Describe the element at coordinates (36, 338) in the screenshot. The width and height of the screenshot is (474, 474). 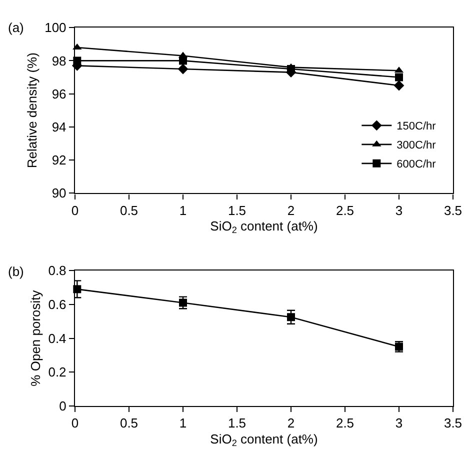
I see `y-axis-title: % Open porosity` at that location.